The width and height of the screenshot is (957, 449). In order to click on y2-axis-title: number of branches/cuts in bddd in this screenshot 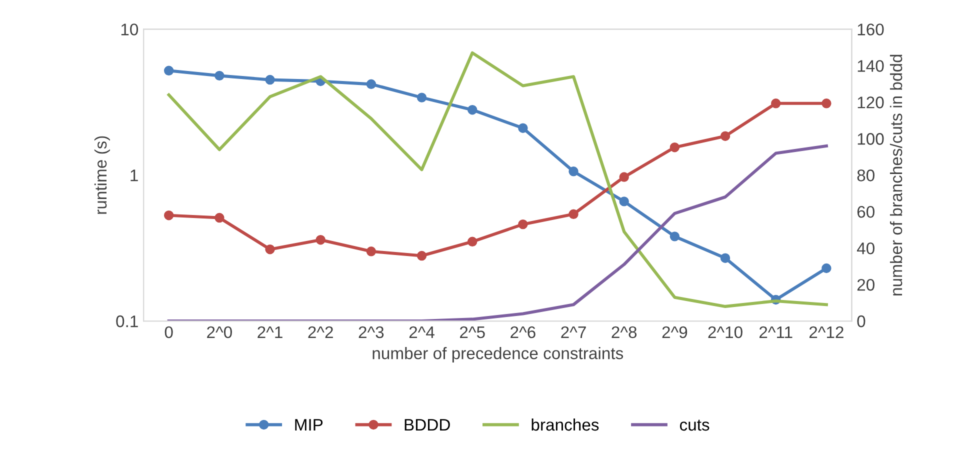, I will do `click(896, 175)`.